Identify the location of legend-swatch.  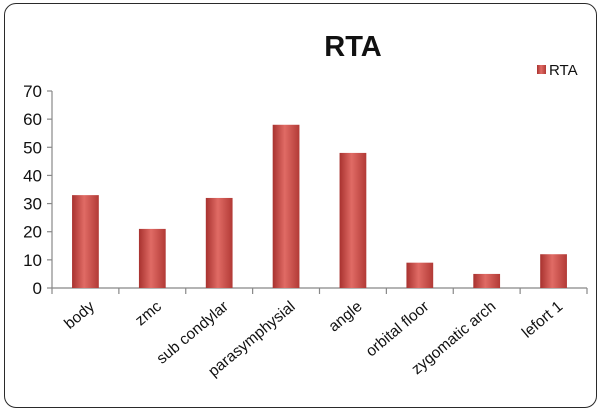
(541, 69).